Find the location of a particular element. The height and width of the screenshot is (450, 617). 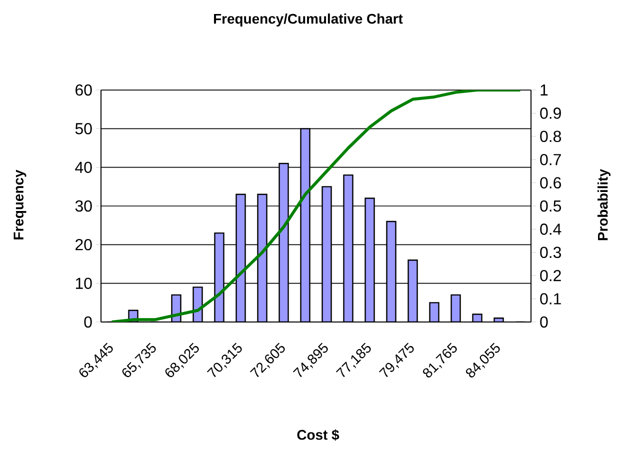

y-tick-label: 0 is located at coordinates (88, 322).